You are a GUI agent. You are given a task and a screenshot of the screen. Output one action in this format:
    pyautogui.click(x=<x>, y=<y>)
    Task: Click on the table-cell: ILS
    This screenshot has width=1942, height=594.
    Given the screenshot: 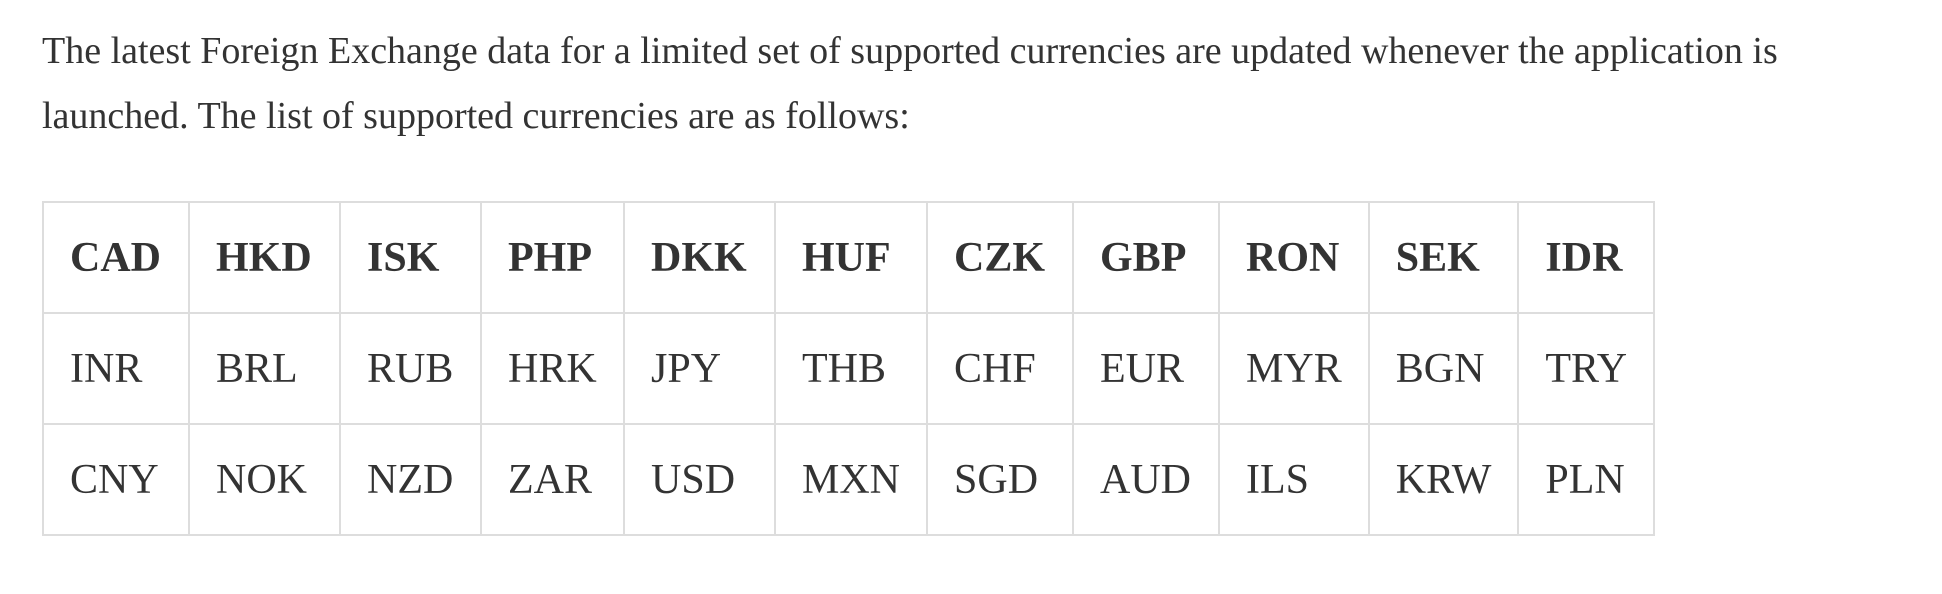 What is the action you would take?
    pyautogui.click(x=1294, y=479)
    